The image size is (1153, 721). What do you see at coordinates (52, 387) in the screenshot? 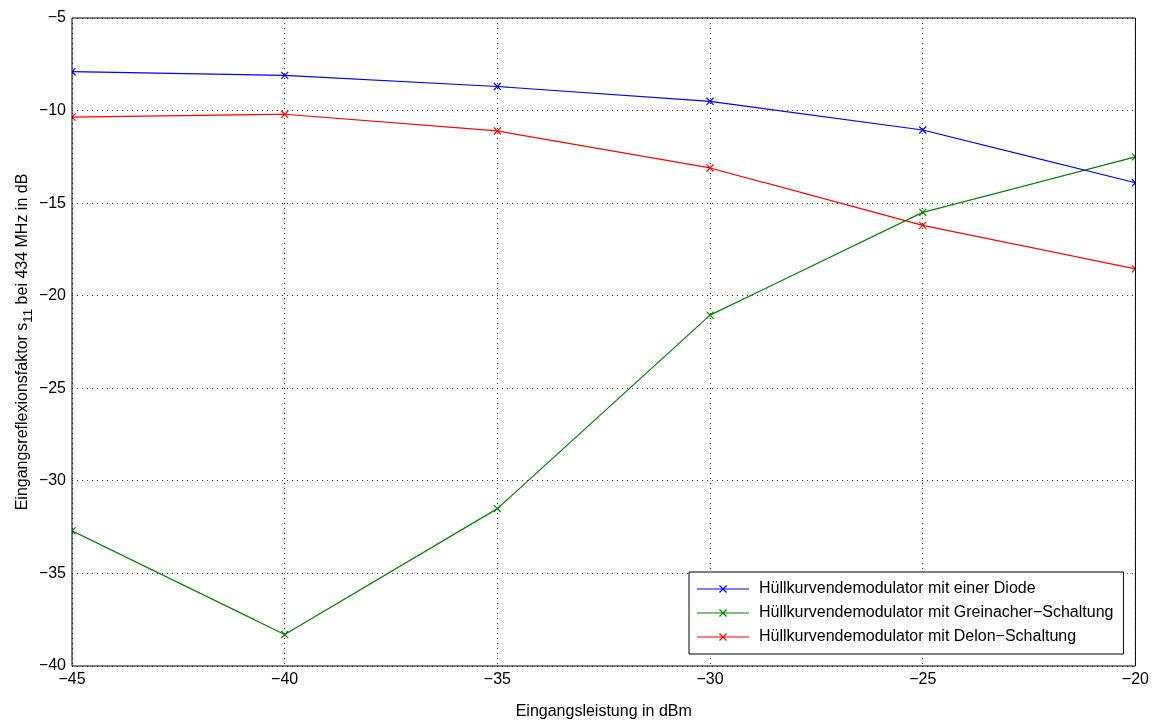
I see `y-tick-label: −25` at bounding box center [52, 387].